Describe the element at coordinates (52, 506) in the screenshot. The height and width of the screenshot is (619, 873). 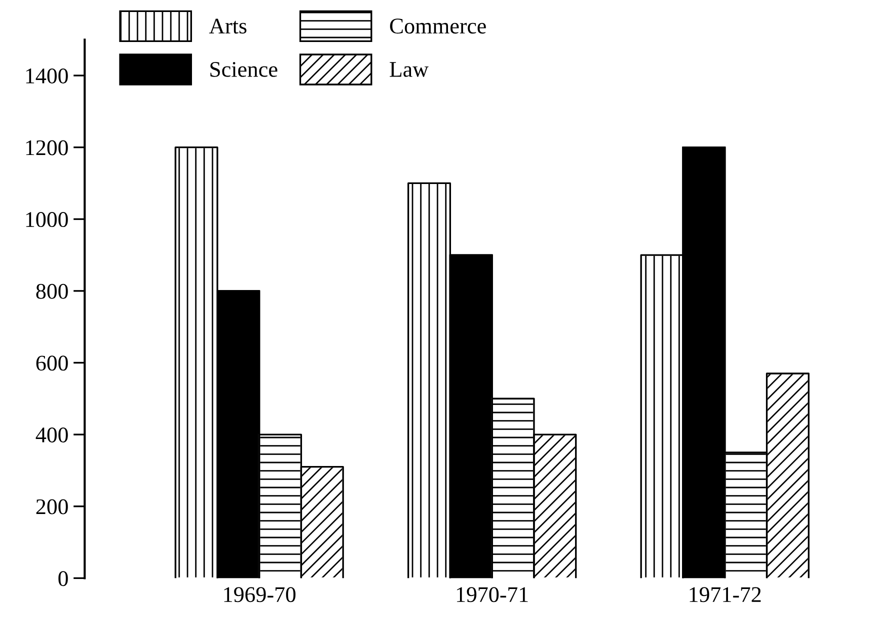
I see `y-tick-label: 200` at that location.